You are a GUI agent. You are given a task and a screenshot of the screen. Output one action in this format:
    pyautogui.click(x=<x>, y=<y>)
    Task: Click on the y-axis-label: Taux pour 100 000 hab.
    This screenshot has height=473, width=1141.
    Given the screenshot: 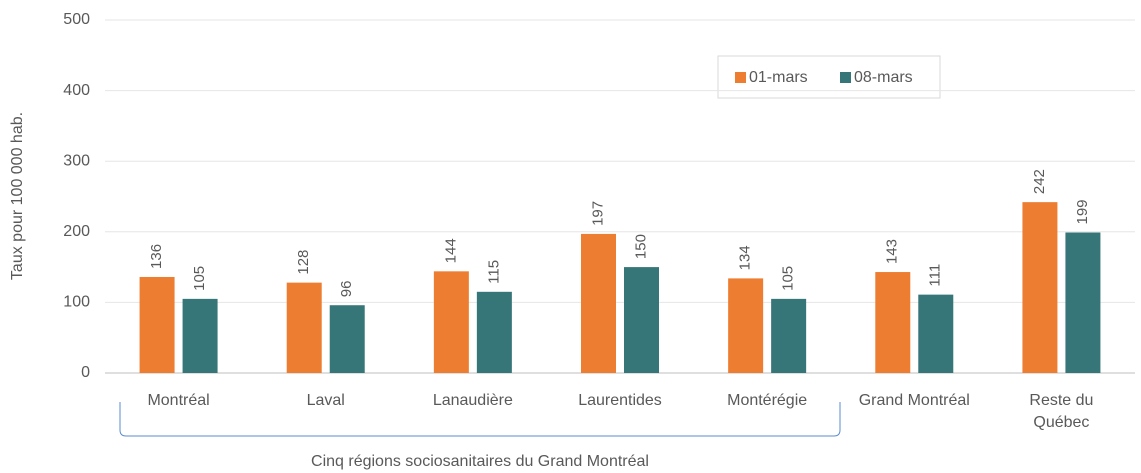 What is the action you would take?
    pyautogui.click(x=17, y=196)
    